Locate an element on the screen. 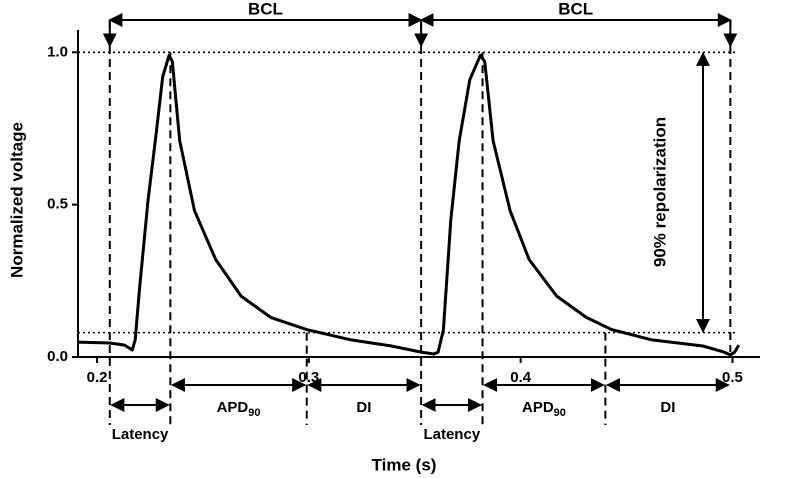  y-tick-label: 0.0 is located at coordinates (57, 356).